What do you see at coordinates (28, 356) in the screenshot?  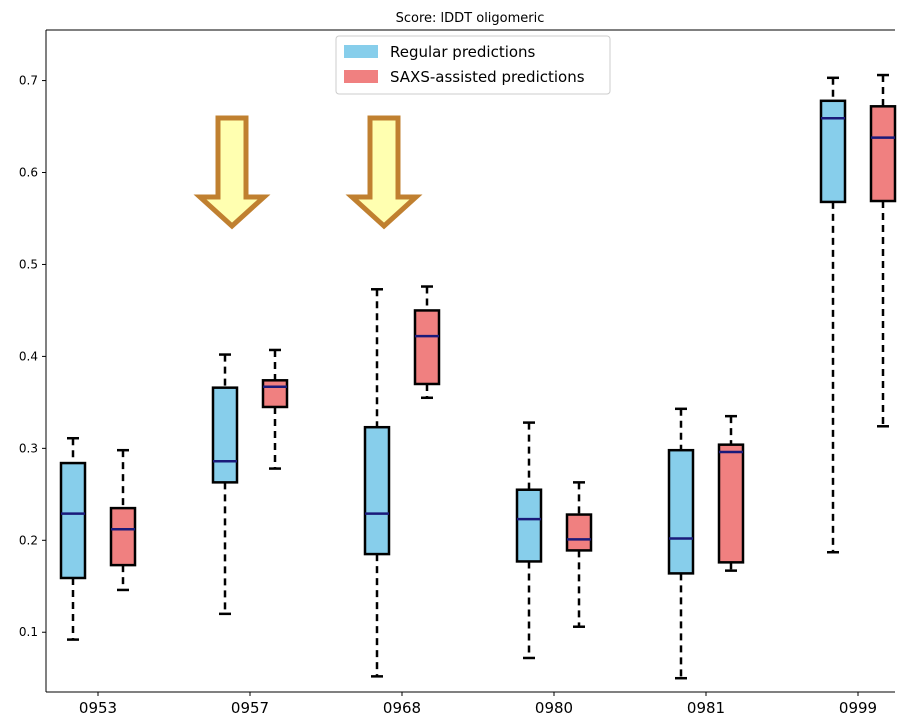 I see `y-tick-label: 0.4` at bounding box center [28, 356].